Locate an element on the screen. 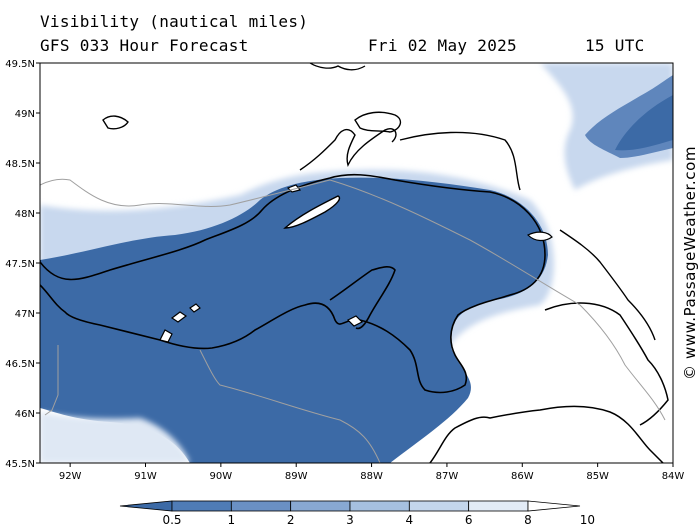 The image size is (700, 525). visibility-sw-patch is located at coordinates (115, 437).